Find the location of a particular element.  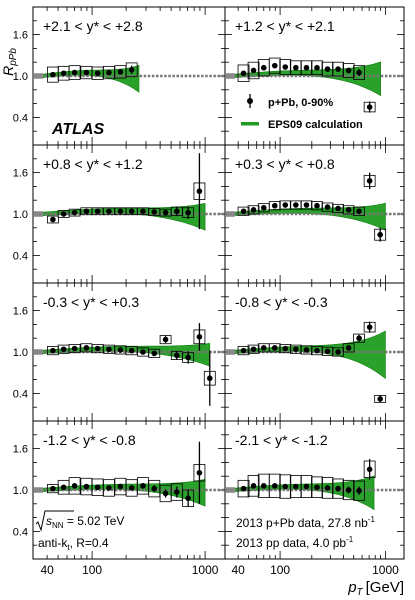

panel-label: -0.3 < y* < +0.3 is located at coordinates (91, 302).